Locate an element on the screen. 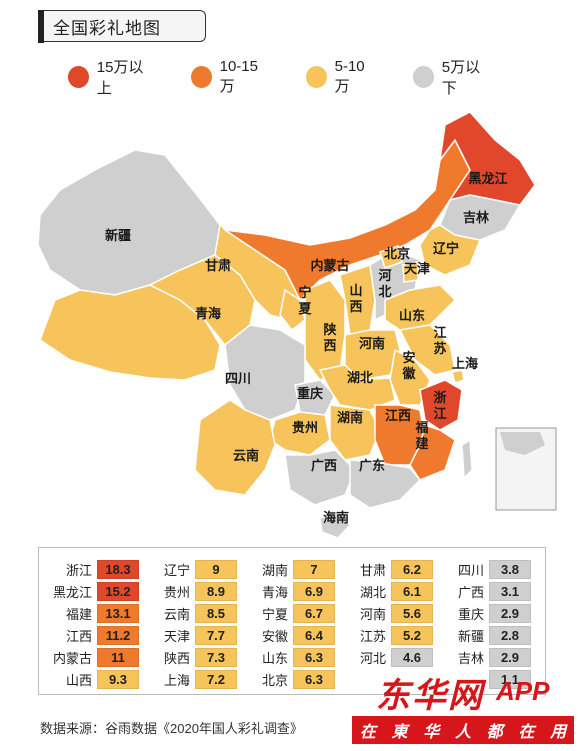 The image size is (584, 751). table-cell: 吉林 2.9 is located at coordinates (488, 657).